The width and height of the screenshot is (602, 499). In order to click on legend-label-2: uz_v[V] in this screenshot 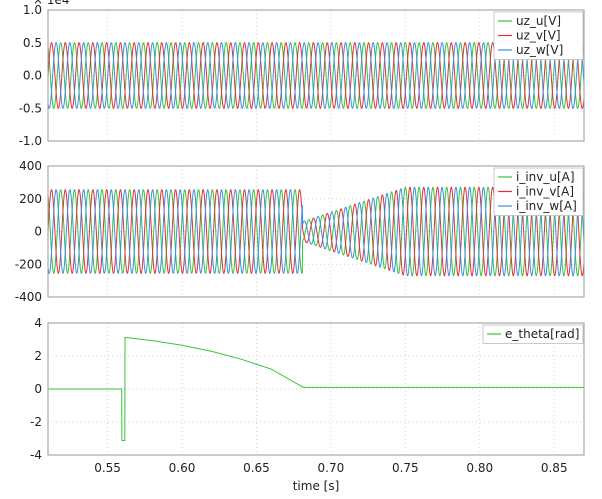, I will do `click(538, 36)`.